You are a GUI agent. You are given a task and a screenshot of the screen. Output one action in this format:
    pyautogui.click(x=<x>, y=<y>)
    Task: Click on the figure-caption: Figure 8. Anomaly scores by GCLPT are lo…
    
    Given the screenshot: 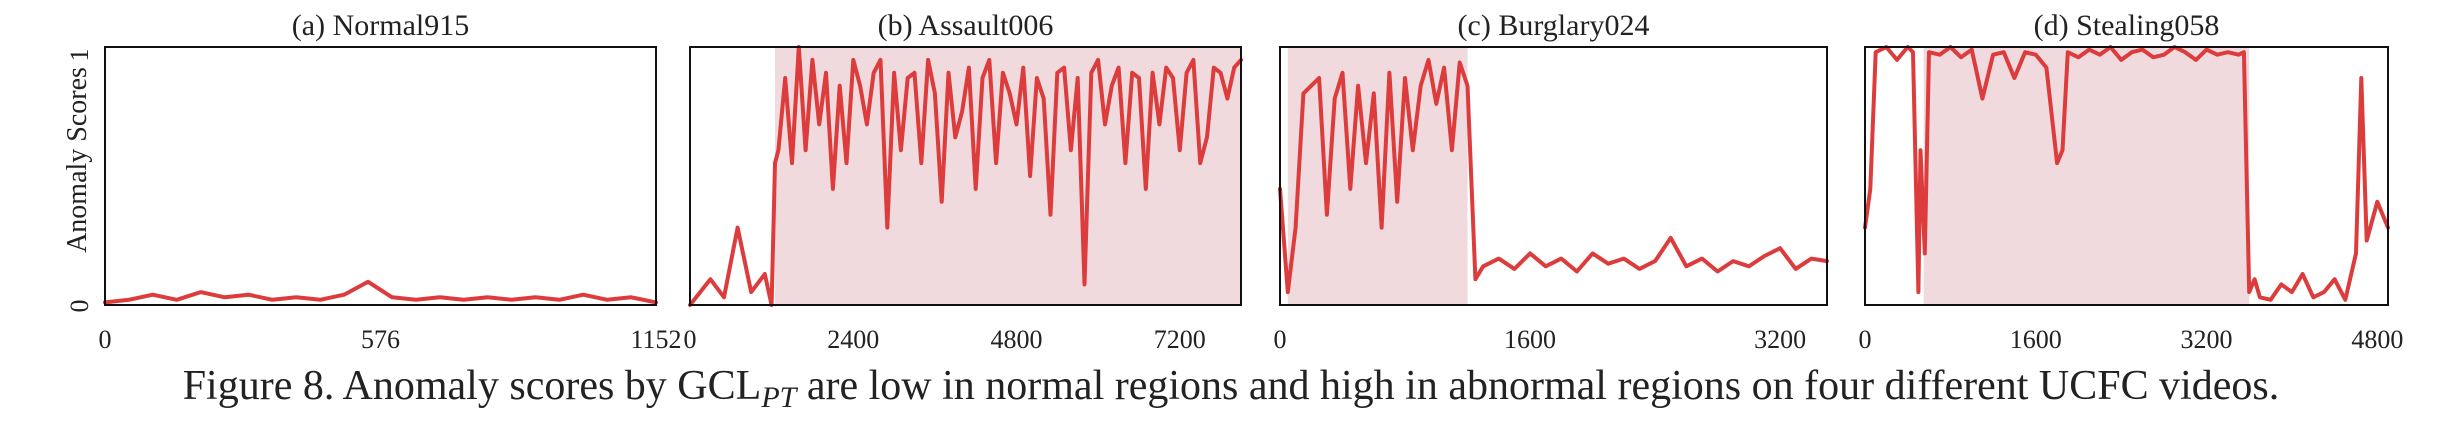 What is the action you would take?
    pyautogui.click(x=1231, y=388)
    